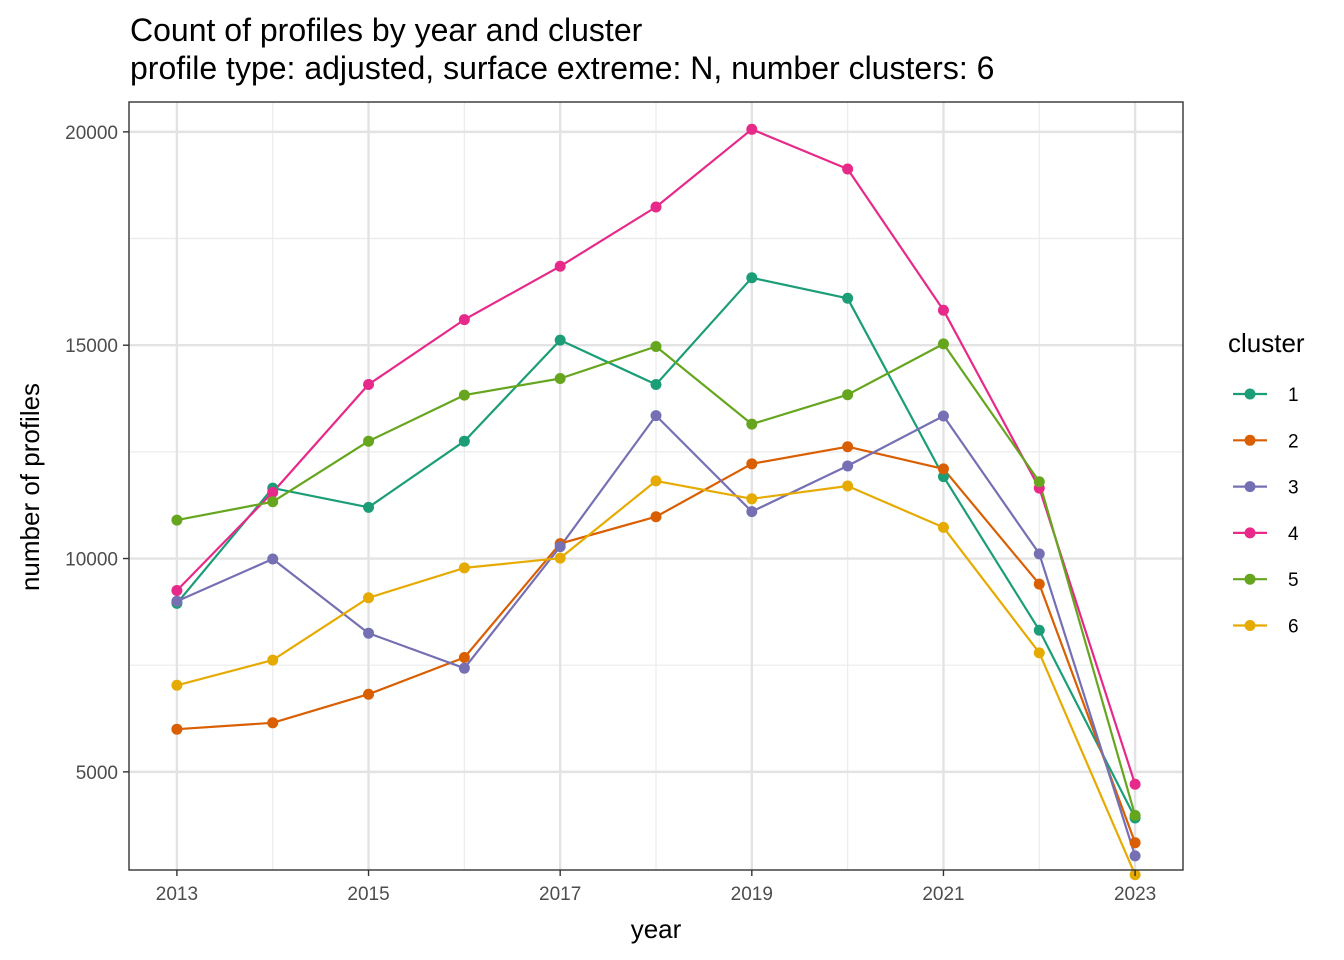  I want to click on x-tick-label: 2021, so click(943, 894).